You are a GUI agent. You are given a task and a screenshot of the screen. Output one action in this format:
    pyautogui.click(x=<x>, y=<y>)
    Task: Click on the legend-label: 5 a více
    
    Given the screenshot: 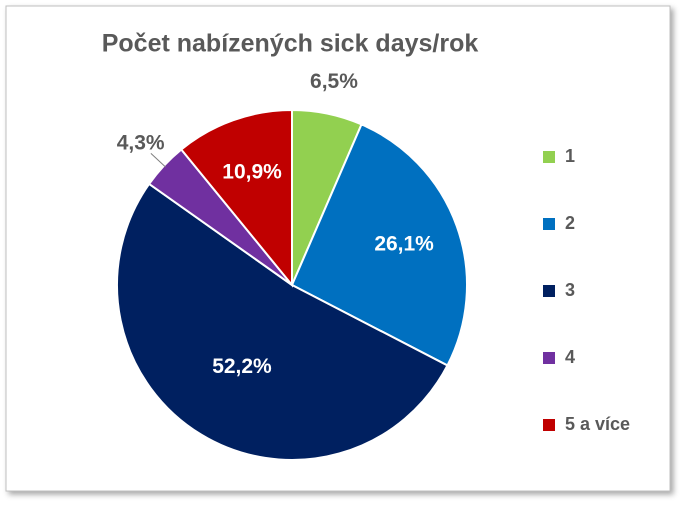 What is the action you would take?
    pyautogui.click(x=597, y=424)
    